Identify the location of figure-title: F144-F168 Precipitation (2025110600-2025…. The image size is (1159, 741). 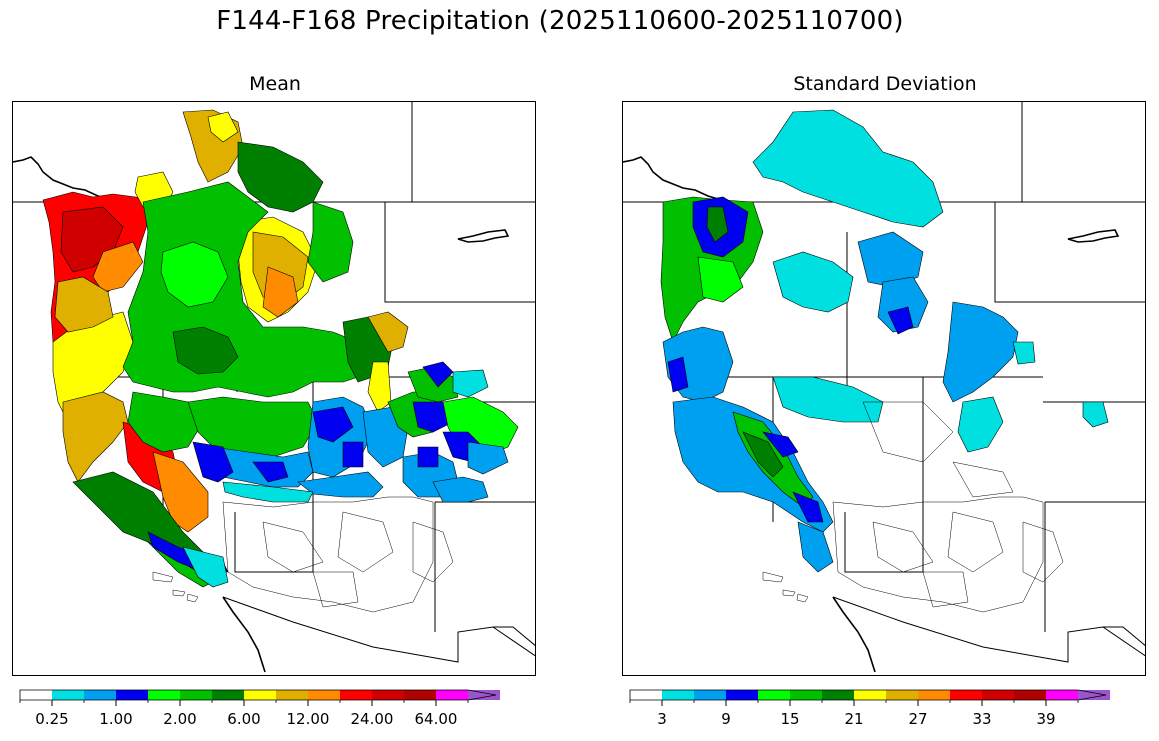
(560, 21).